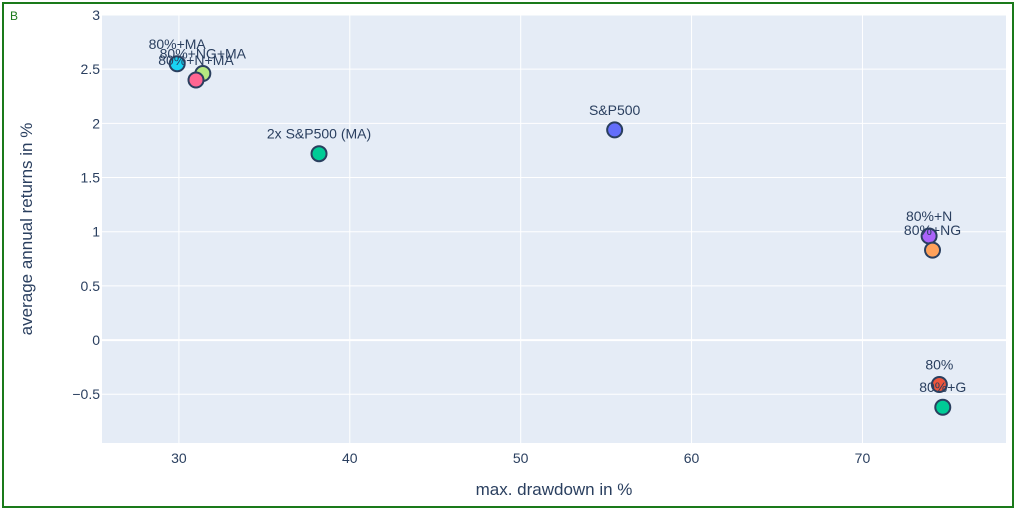 The height and width of the screenshot is (510, 1016). Describe the element at coordinates (91, 286) in the screenshot. I see `y-tick-label: 0.5` at that location.